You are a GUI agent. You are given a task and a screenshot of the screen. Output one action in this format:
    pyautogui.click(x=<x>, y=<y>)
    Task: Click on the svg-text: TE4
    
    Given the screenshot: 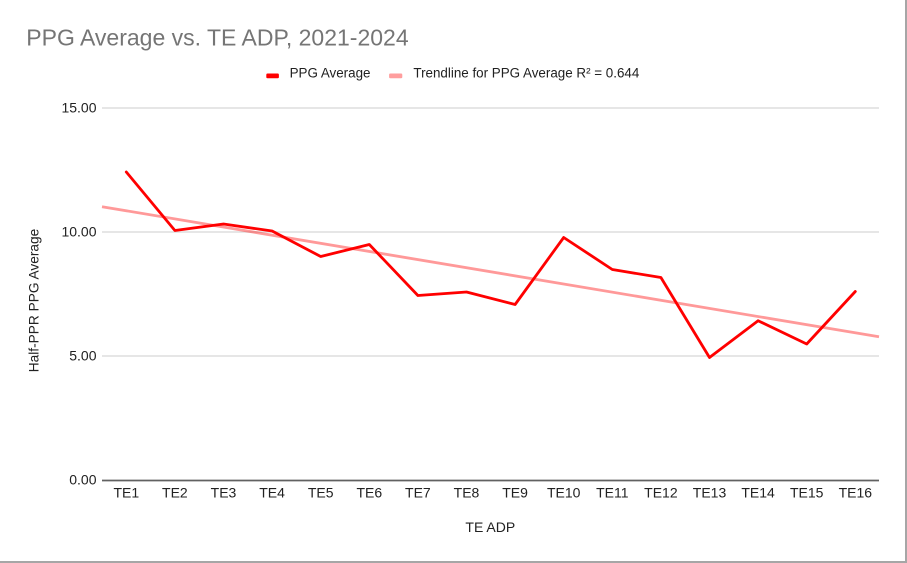 What is the action you would take?
    pyautogui.click(x=272, y=493)
    